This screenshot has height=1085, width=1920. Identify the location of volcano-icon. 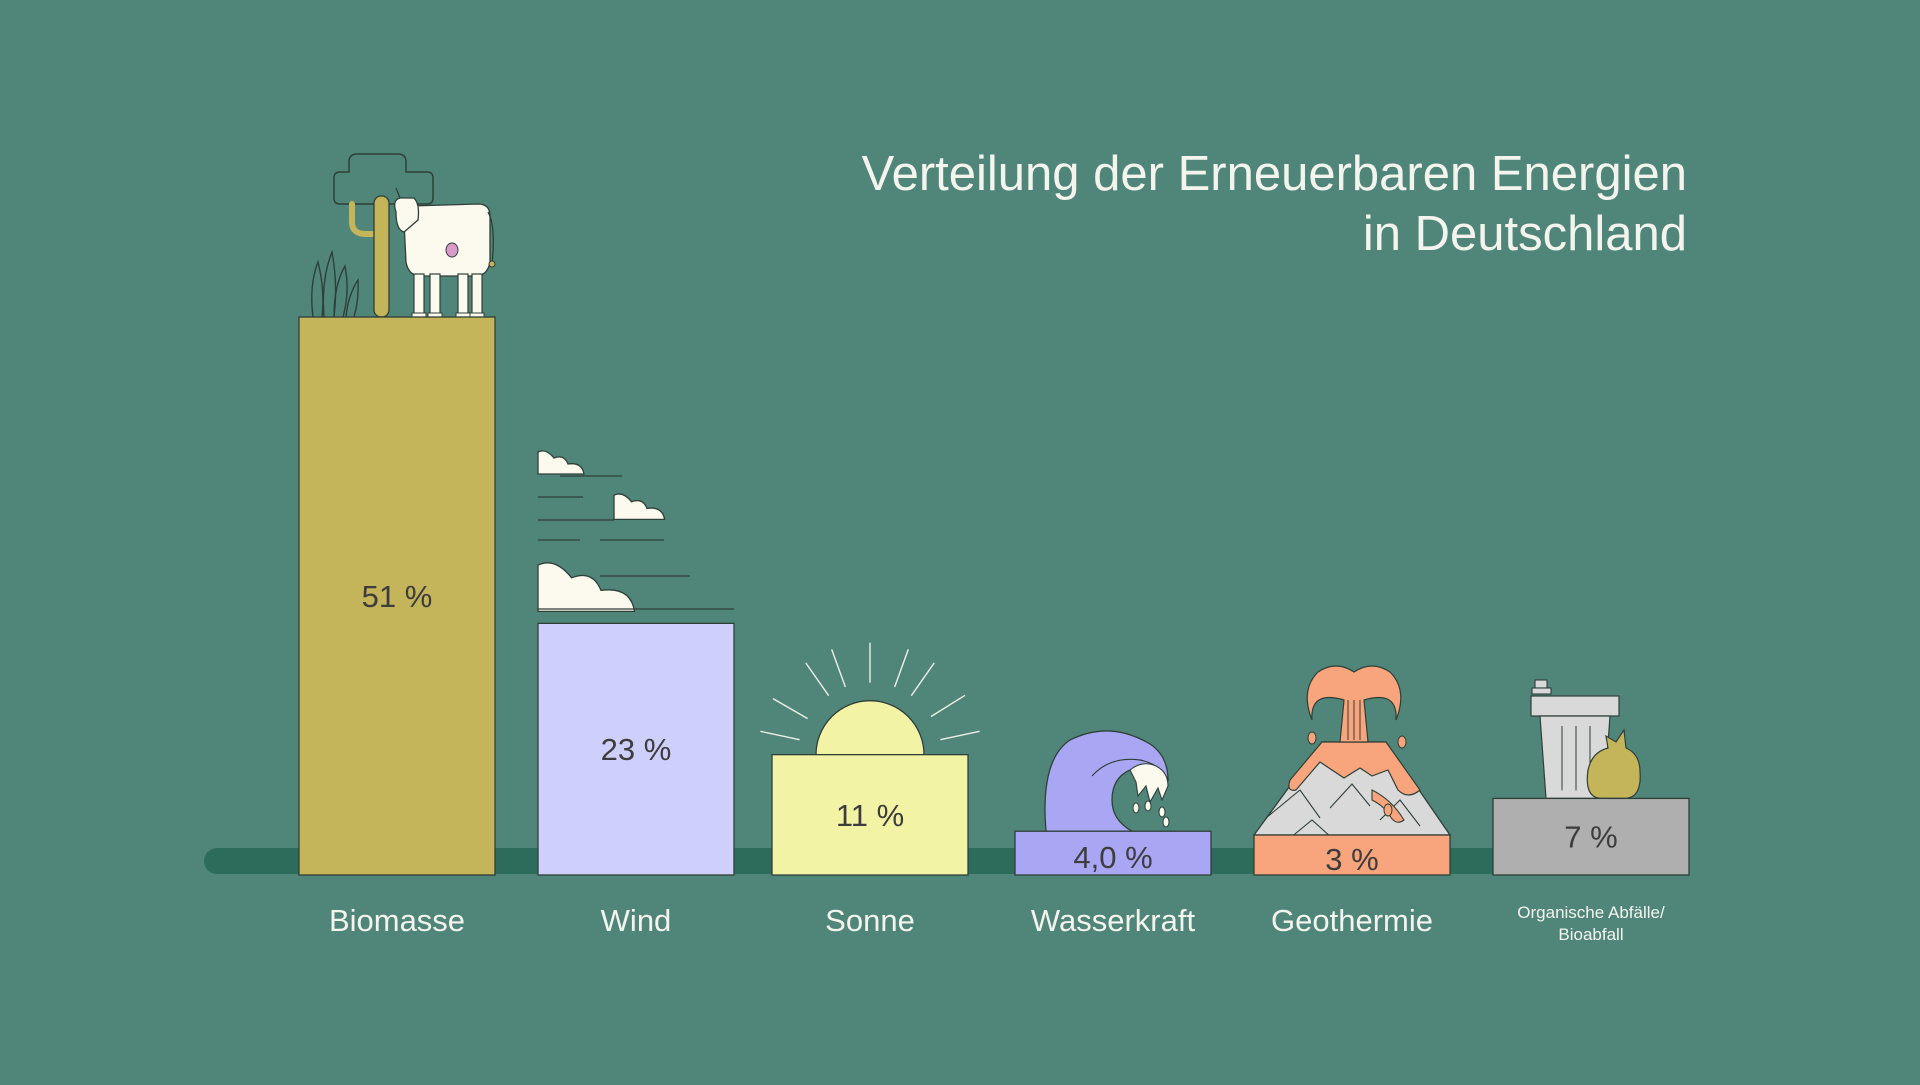
(1352, 752).